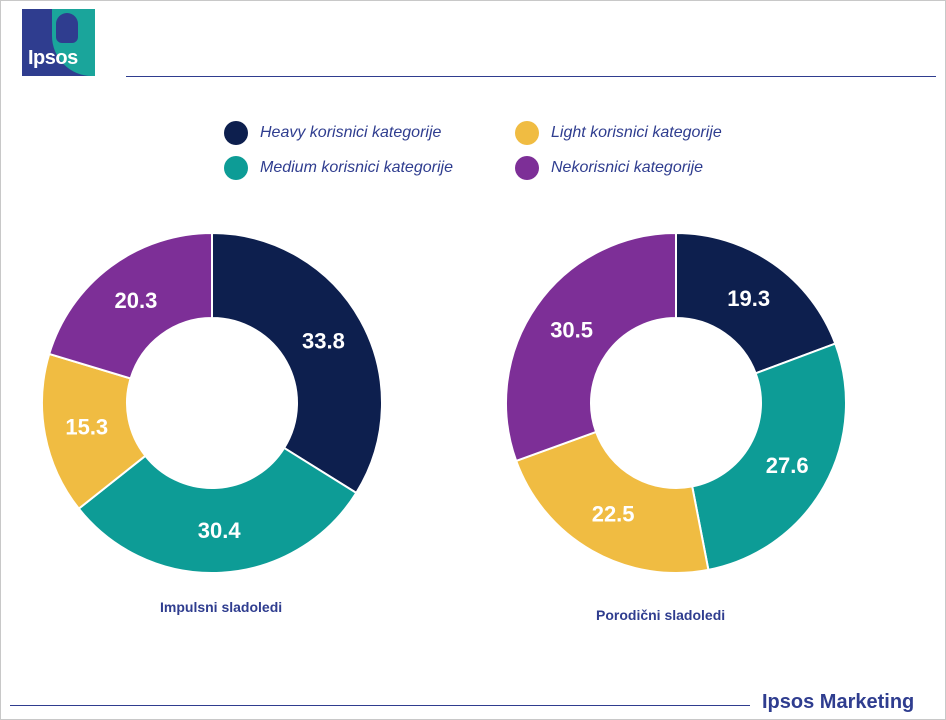 The image size is (946, 720). Describe the element at coordinates (323, 341) in the screenshot. I see `slice-label-heavy-1: 33.8` at that location.